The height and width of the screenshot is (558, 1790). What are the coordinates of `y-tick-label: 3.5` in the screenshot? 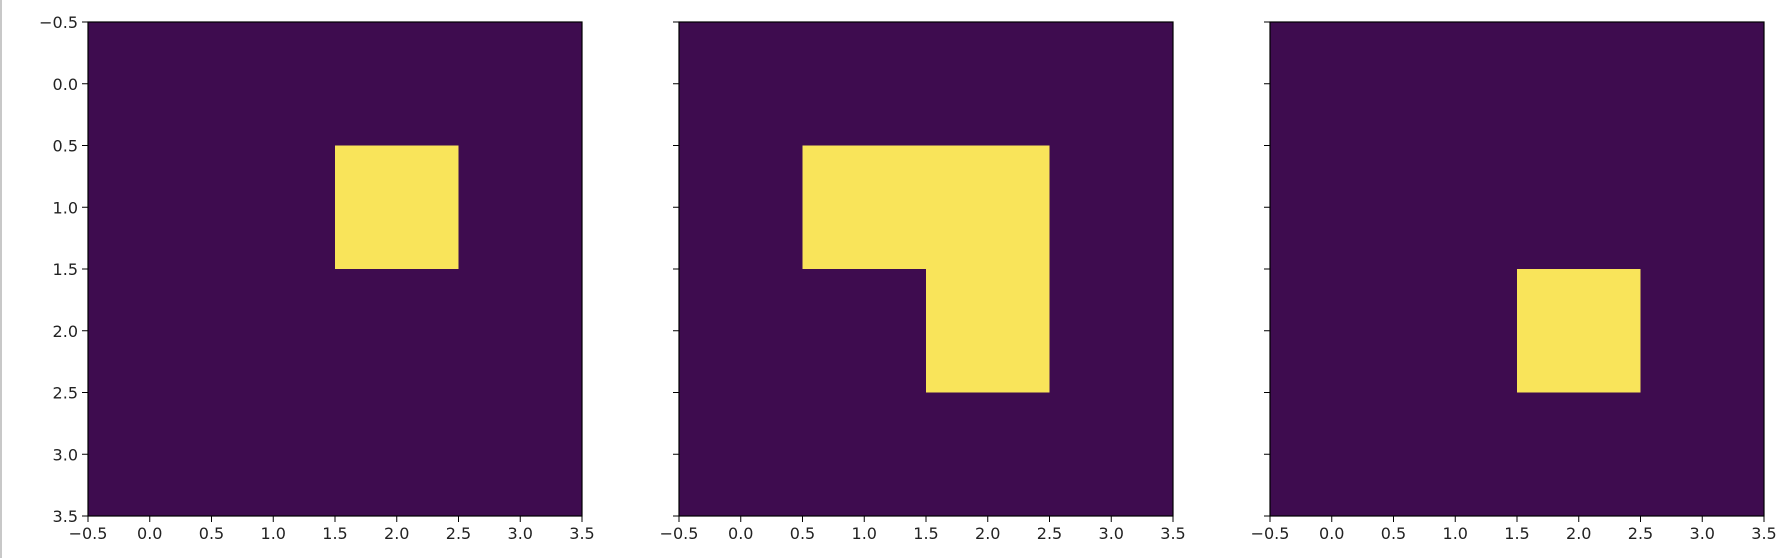 It's located at (65, 516).